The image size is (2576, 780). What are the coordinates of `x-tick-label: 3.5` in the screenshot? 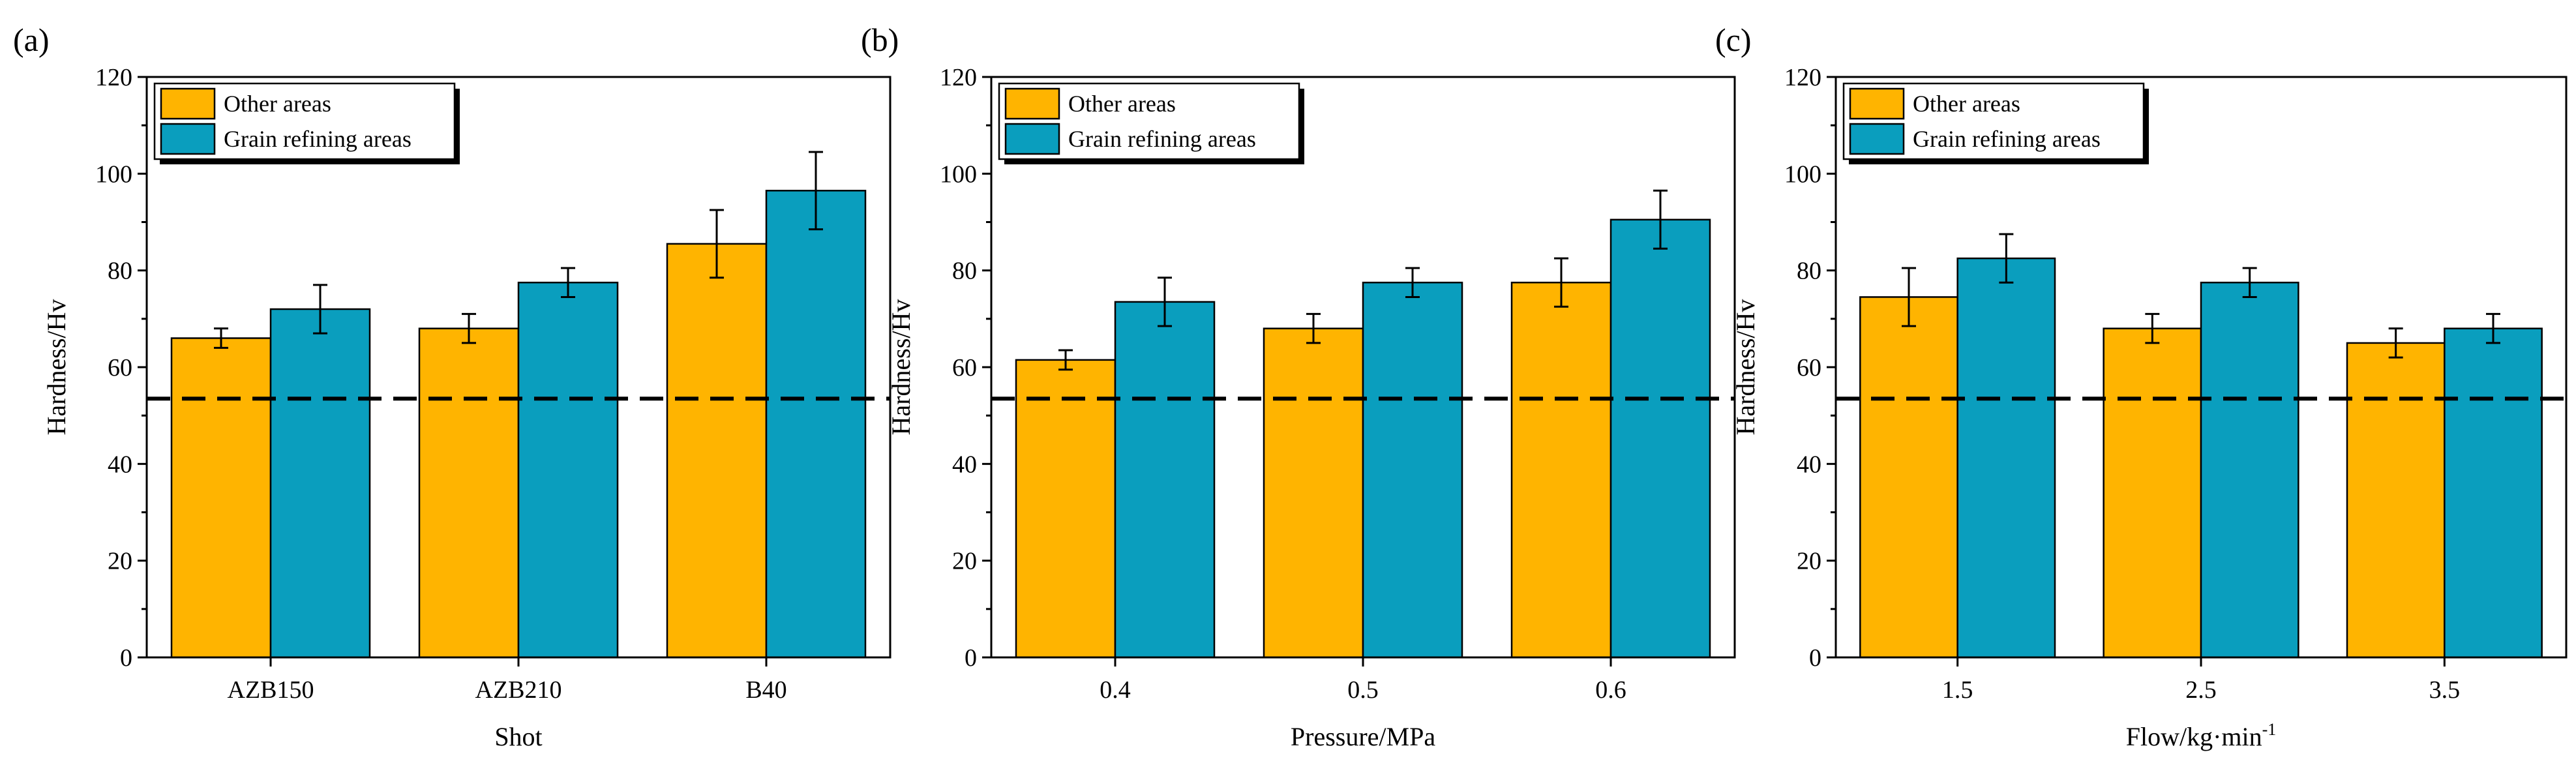 It's located at (2445, 690).